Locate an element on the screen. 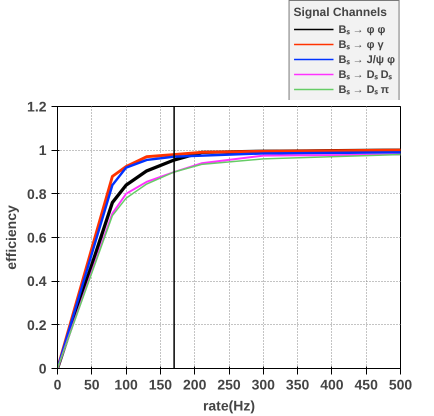 Image resolution: width=434 pixels, height=416 pixels. x-tick-label: 500 is located at coordinates (400, 384).